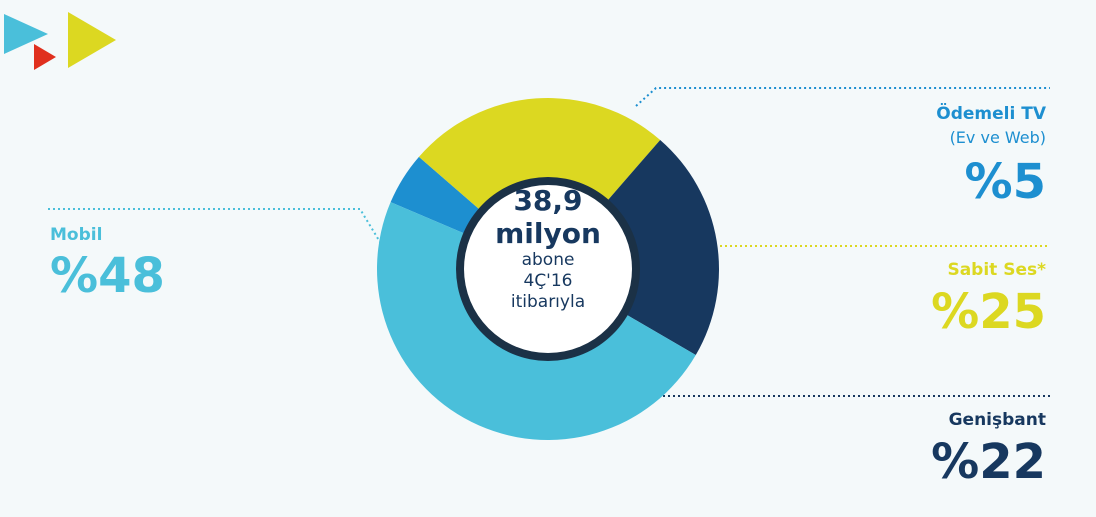 This screenshot has width=1096, height=517. I want to click on donut-slice-sabit-ses, so click(539, 155).